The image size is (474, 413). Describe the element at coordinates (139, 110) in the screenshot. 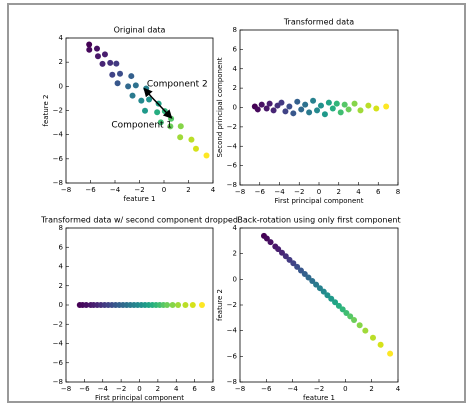

I see `plot-area` at that location.